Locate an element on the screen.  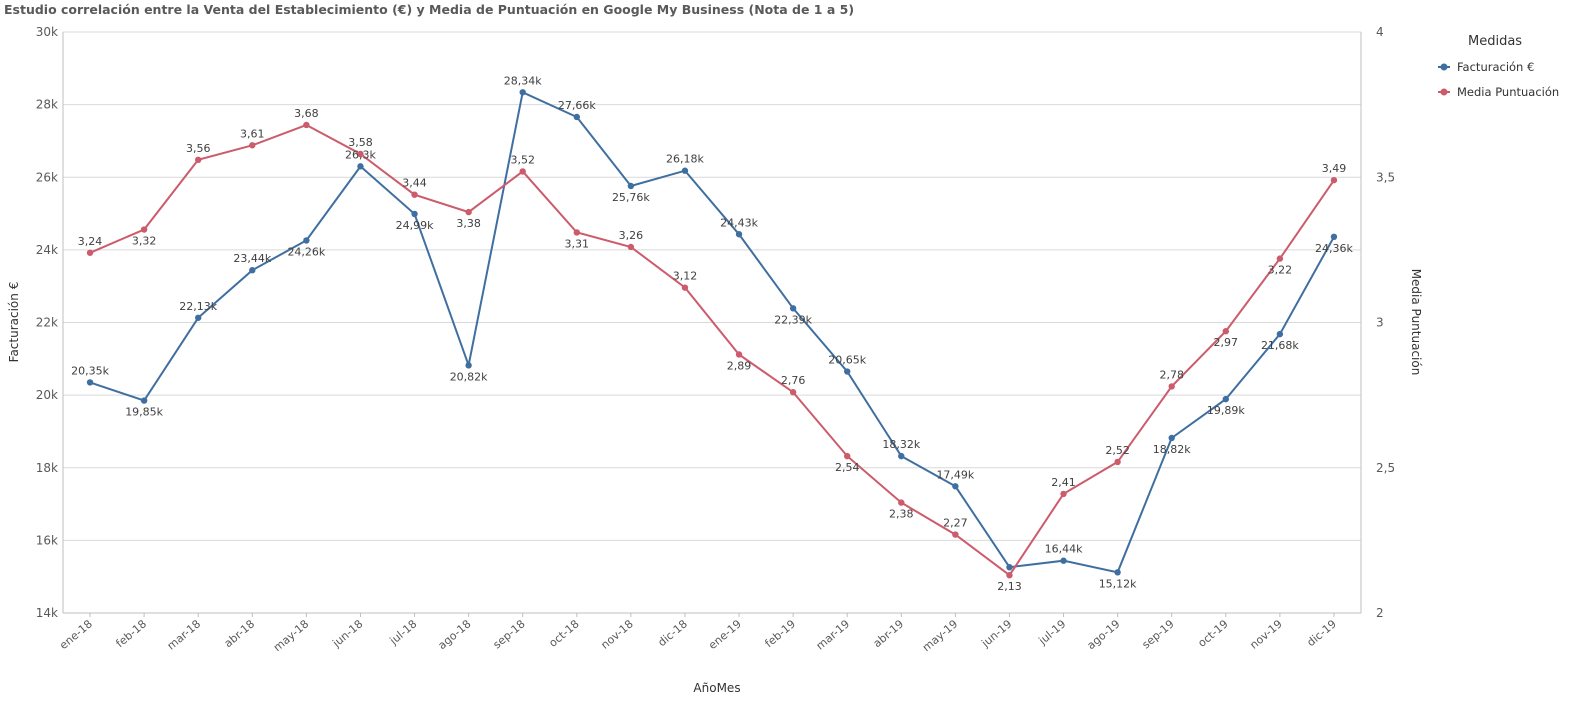
x-tick-label: abr-19 is located at coordinates (889, 633).